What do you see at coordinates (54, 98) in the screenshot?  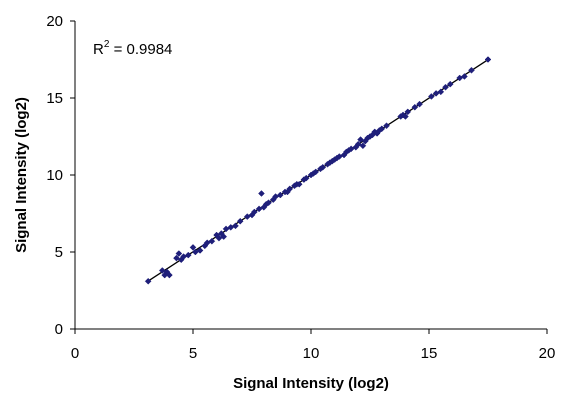 I see `y-tick-label: 15` at bounding box center [54, 98].